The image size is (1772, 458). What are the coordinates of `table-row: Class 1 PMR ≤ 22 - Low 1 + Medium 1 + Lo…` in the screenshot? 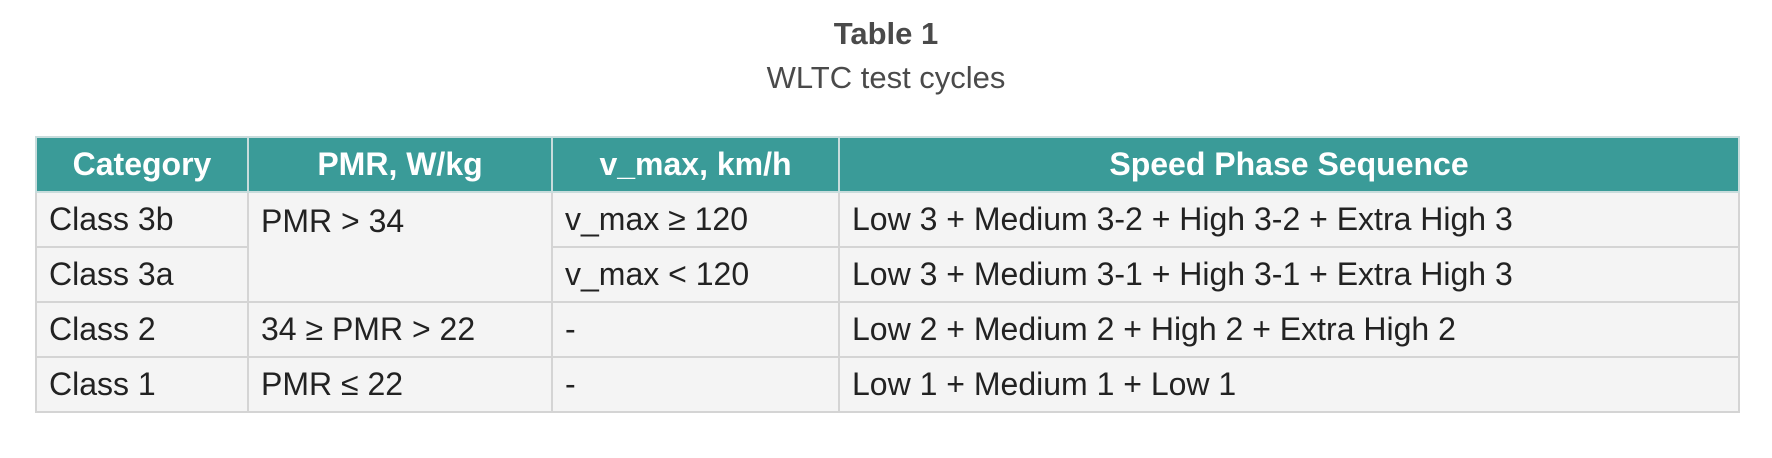 It's located at (887, 384).